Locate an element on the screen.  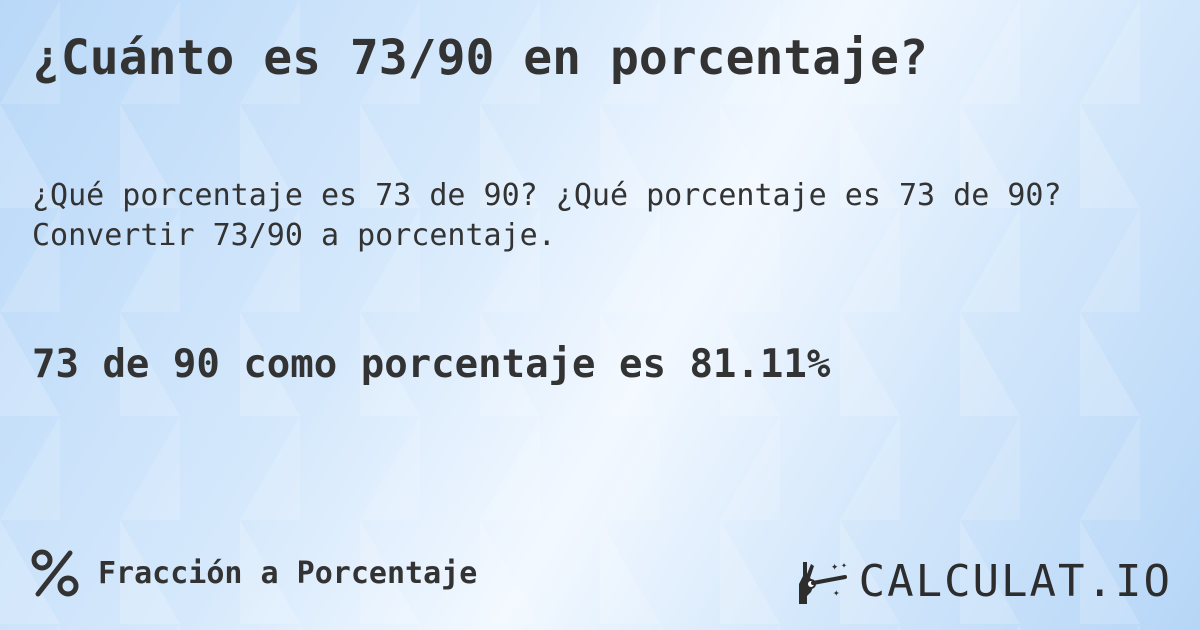
result-text: 73 de 90 como porcentaje es 81.11% is located at coordinates (431, 364).